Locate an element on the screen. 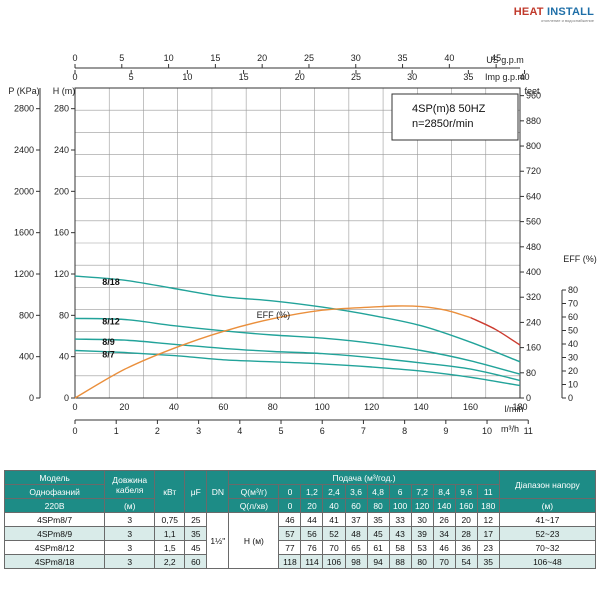 The height and width of the screenshot is (600, 600). imp-gpm-axis-tick-label: 40 is located at coordinates (525, 77).